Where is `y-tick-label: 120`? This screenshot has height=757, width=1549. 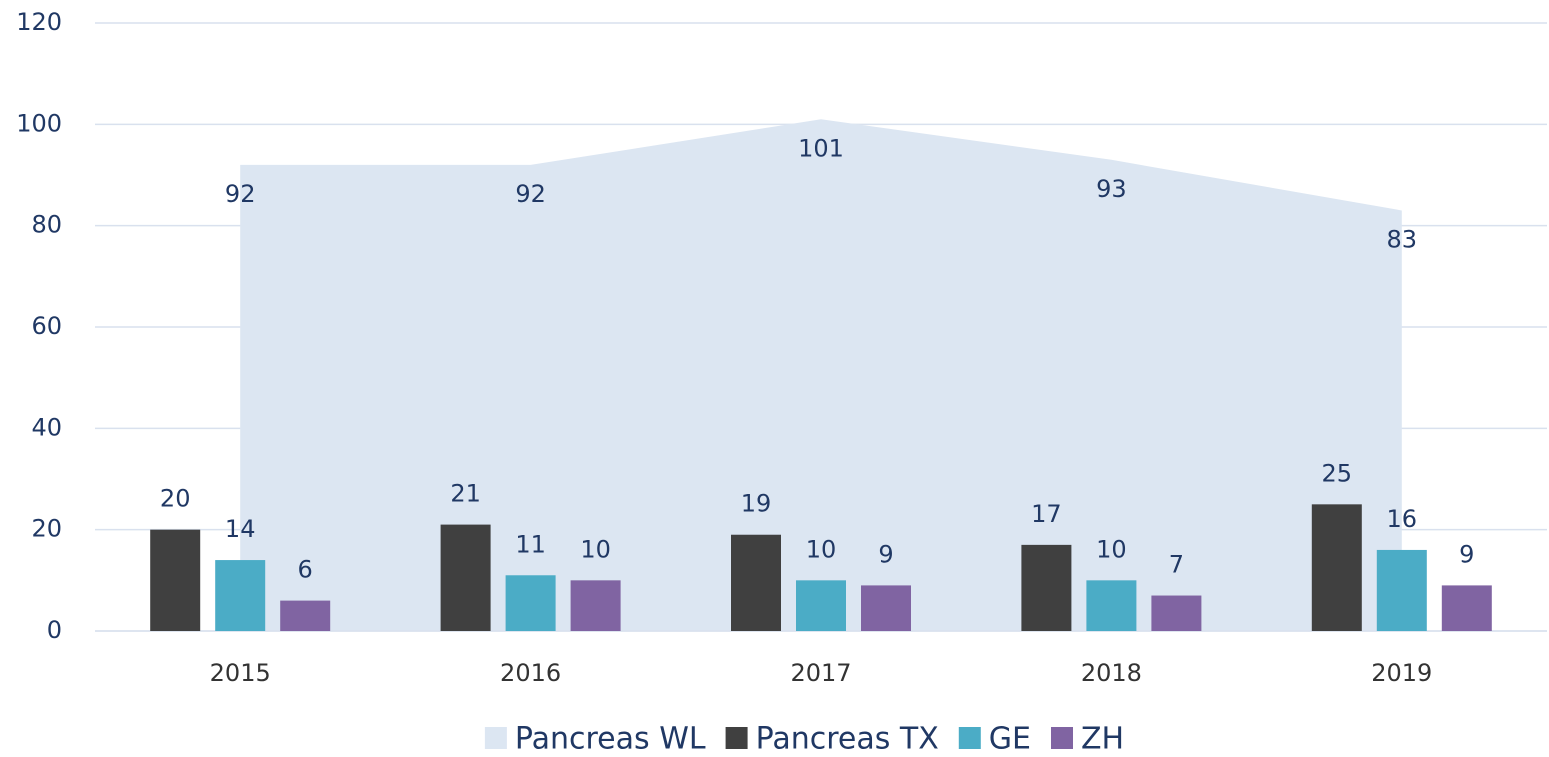 y-tick-label: 120 is located at coordinates (39, 22).